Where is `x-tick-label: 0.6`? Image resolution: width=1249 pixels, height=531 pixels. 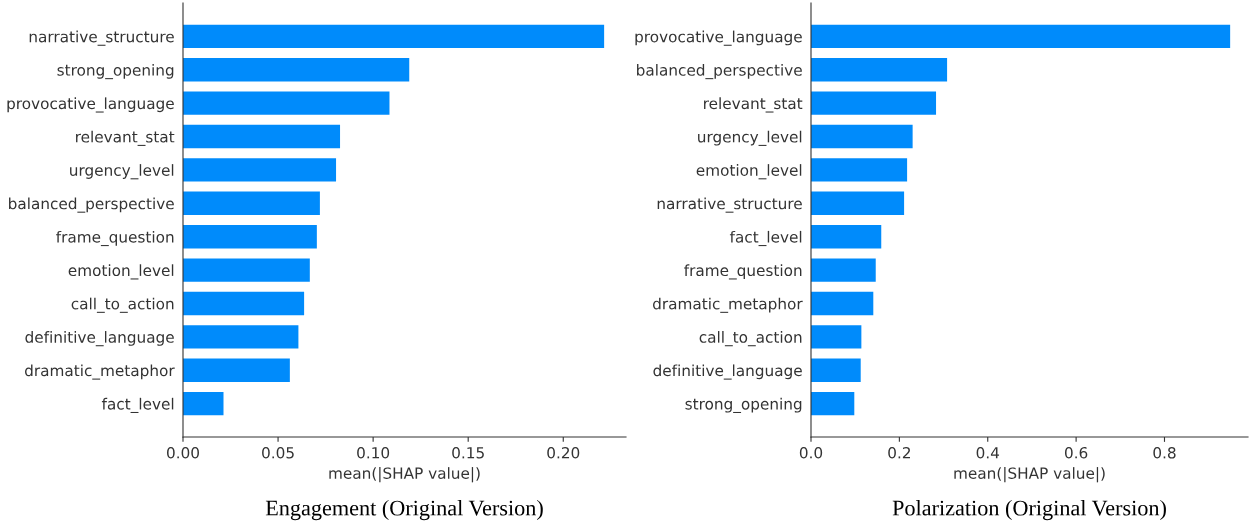
x-tick-label: 0.6 is located at coordinates (1076, 452).